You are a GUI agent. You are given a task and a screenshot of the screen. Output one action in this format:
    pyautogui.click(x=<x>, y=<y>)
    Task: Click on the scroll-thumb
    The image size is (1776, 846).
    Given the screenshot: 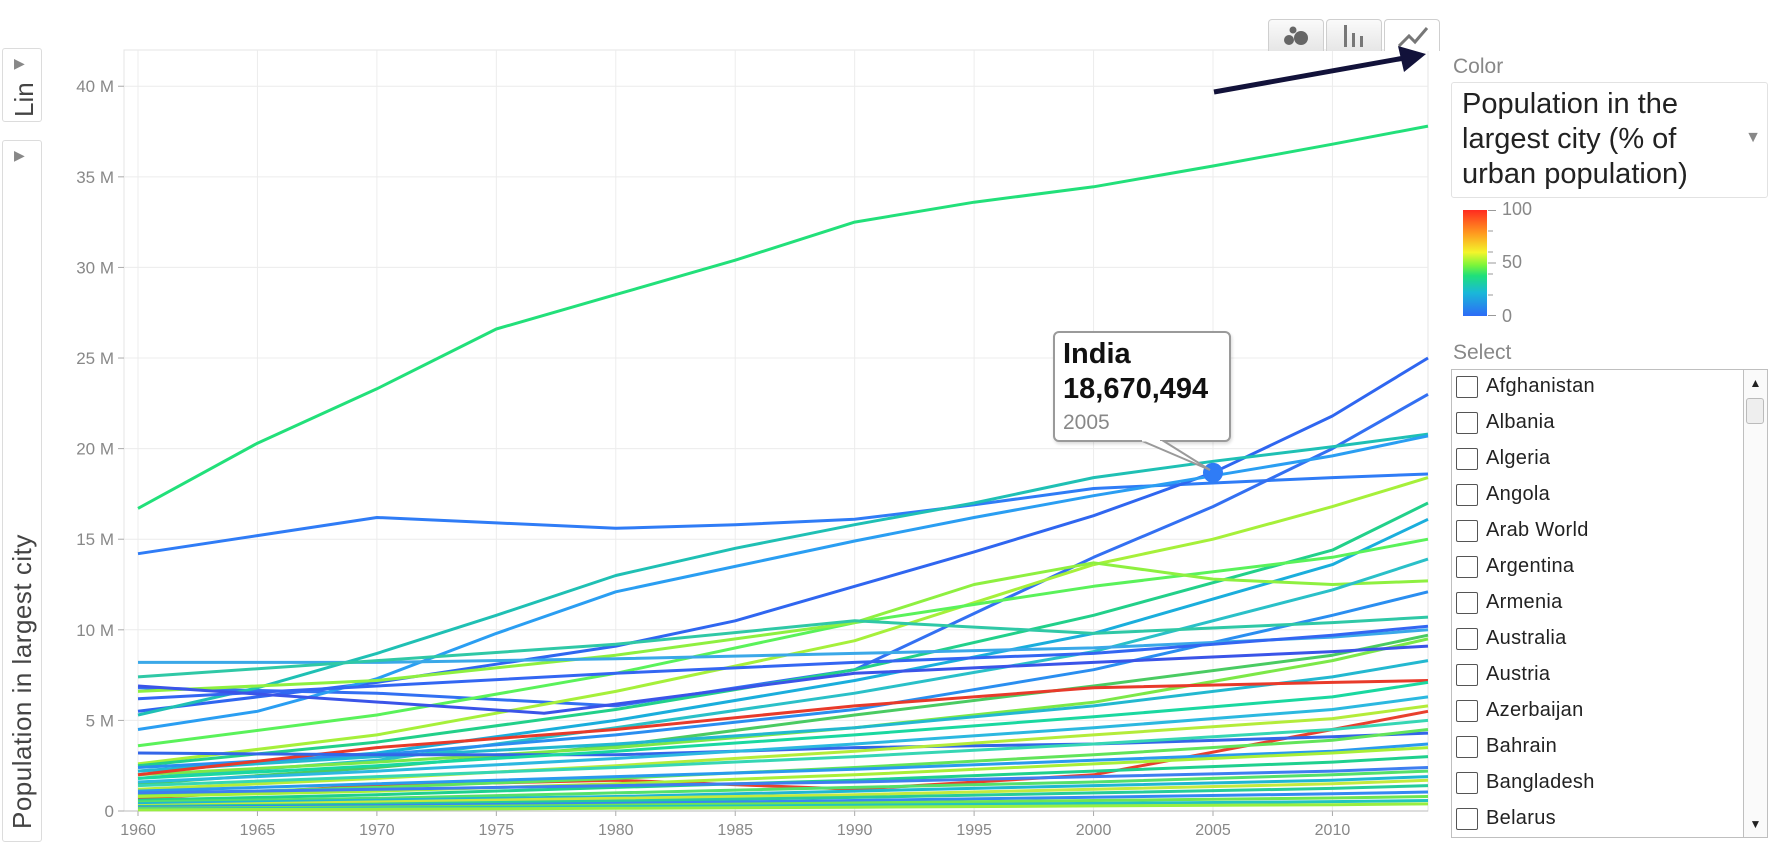 What is the action you would take?
    pyautogui.click(x=1755, y=411)
    